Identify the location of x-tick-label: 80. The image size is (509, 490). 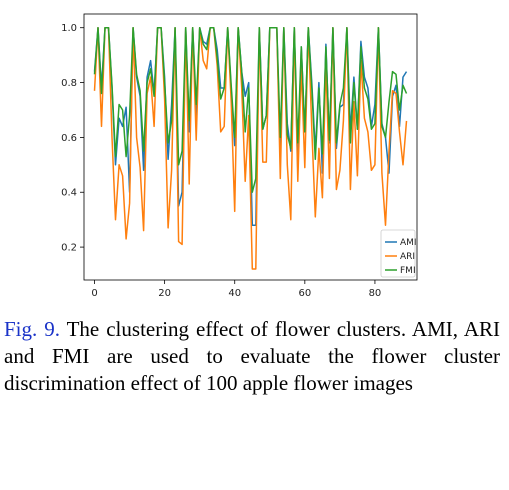
(375, 293).